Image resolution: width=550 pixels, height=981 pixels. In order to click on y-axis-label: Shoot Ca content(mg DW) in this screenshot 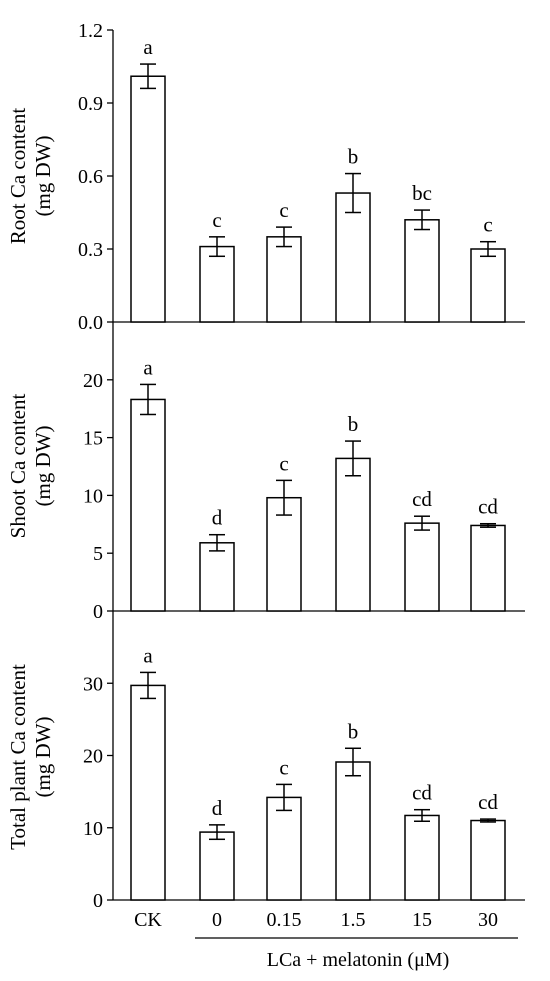, I will do `click(30, 466)`.